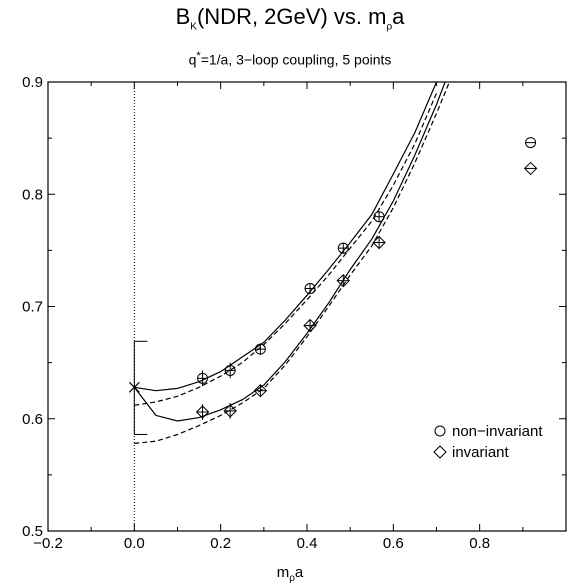 The height and width of the screenshot is (588, 580). What do you see at coordinates (440, 431) in the screenshot?
I see `legend-circle-icon` at bounding box center [440, 431].